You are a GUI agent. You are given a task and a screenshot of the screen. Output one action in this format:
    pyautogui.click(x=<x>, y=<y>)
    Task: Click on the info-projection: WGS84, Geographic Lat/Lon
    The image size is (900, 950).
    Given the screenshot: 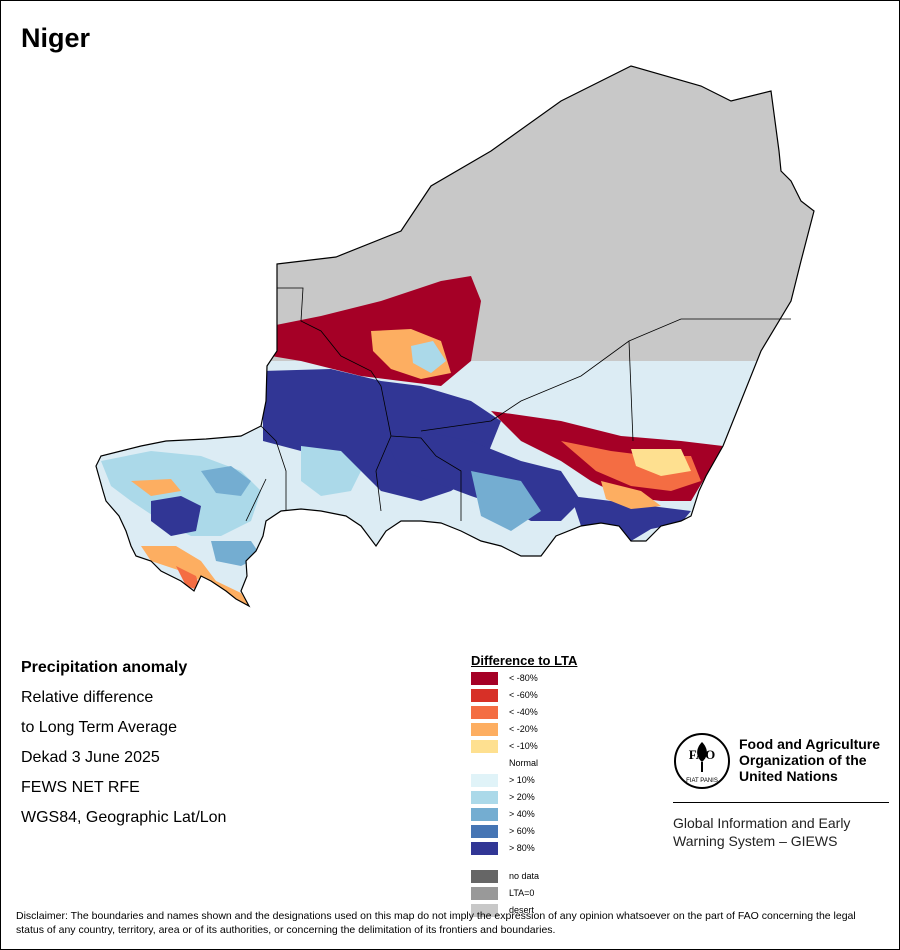 What is the action you would take?
    pyautogui.click(x=124, y=817)
    